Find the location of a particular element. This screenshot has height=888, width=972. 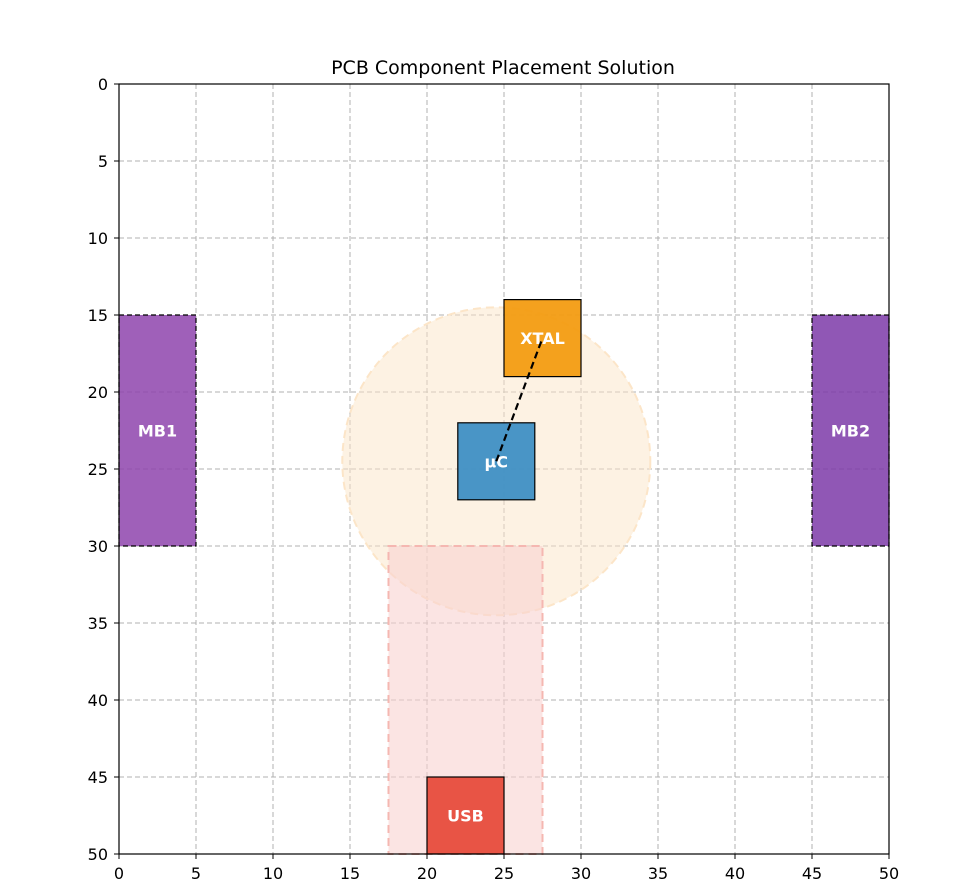

y-tick-label: 35 is located at coordinates (98, 623).